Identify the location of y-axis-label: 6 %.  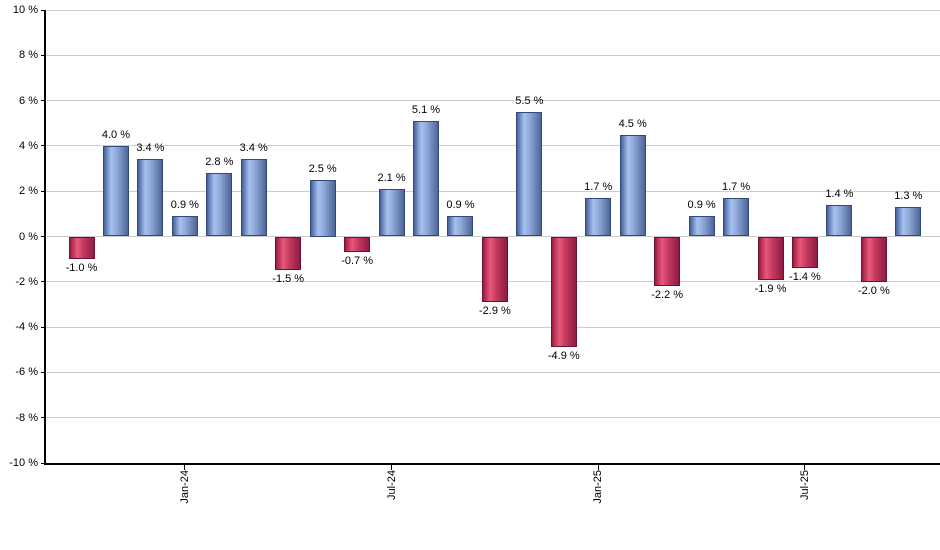
(28, 100).